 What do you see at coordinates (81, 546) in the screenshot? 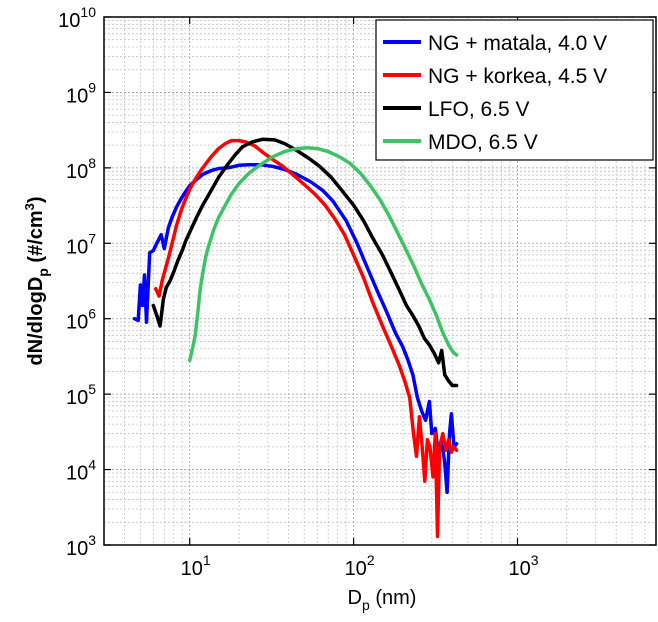
I see `y-tick-label: 10³` at bounding box center [81, 546].